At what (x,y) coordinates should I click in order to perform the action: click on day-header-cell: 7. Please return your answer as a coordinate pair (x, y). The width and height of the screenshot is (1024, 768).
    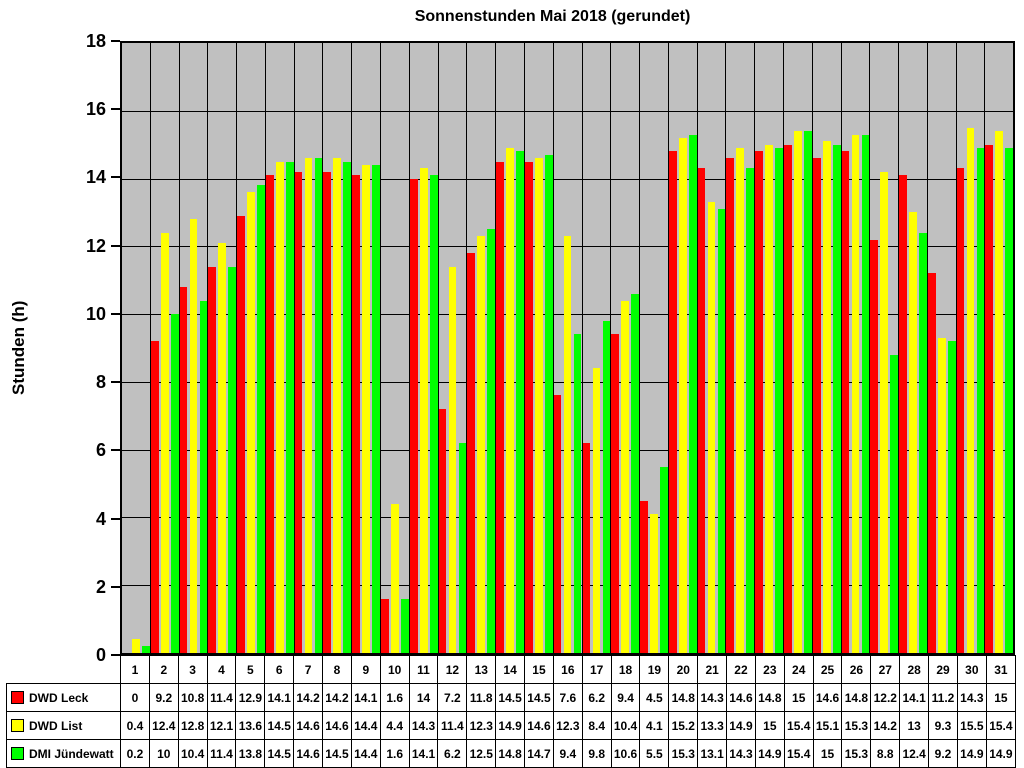
    Looking at the image, I should click on (308, 669).